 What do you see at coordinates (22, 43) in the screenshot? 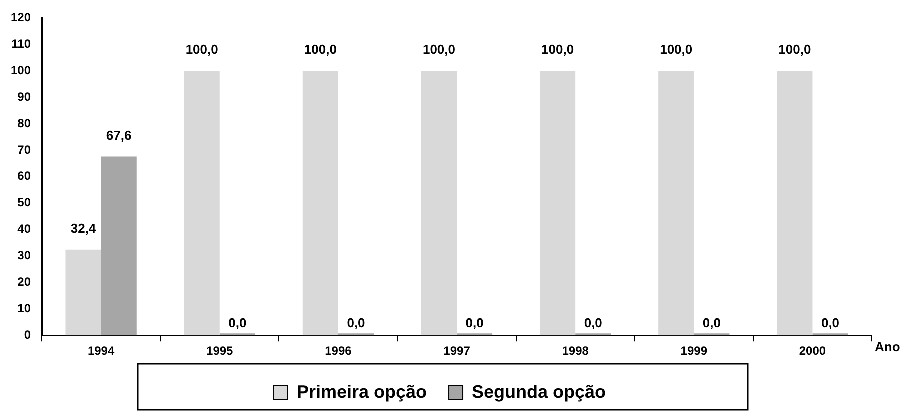
I see `y-tick-label: 110` at bounding box center [22, 43].